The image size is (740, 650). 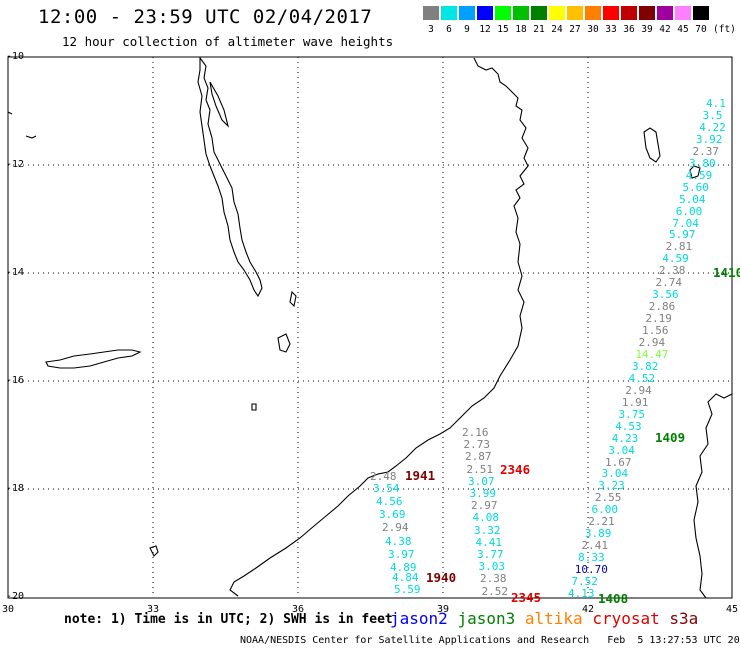 What do you see at coordinates (685, 223) in the screenshot?
I see `wave-height-value: 7.04` at bounding box center [685, 223].